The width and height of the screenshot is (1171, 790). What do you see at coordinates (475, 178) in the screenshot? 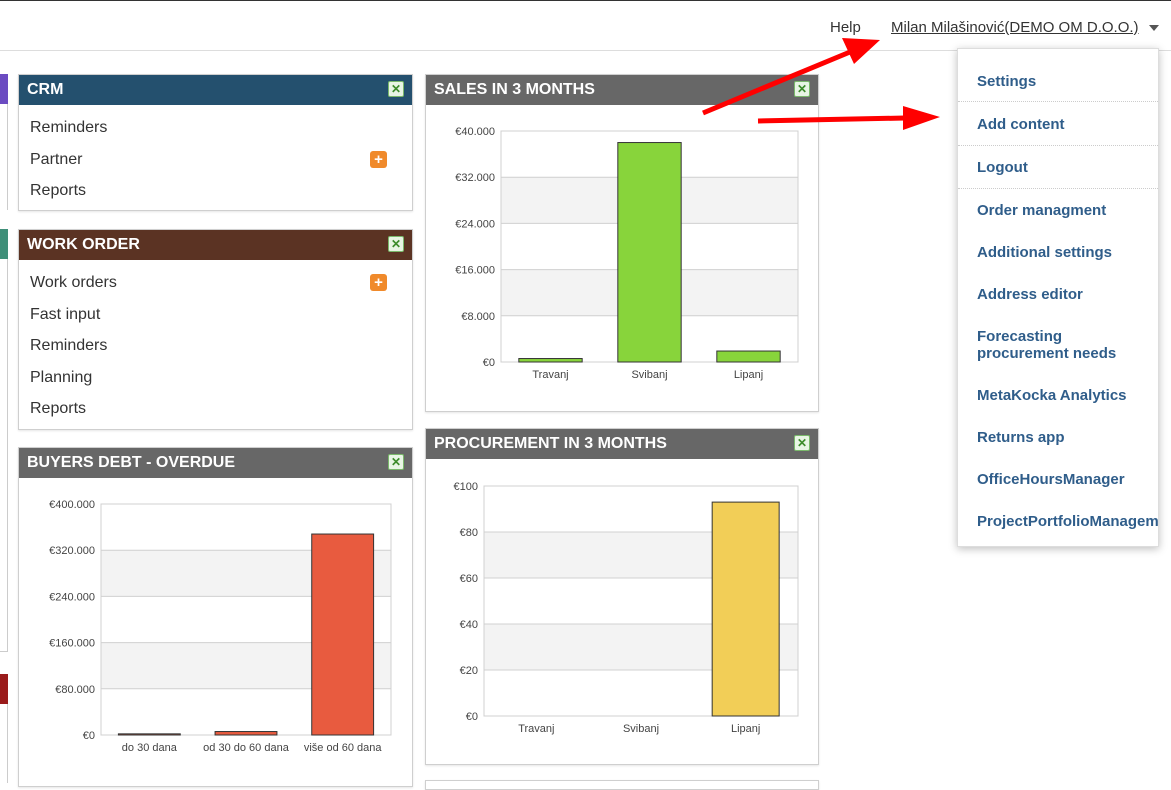
I see `y-tick-label: €32.000` at bounding box center [475, 178].